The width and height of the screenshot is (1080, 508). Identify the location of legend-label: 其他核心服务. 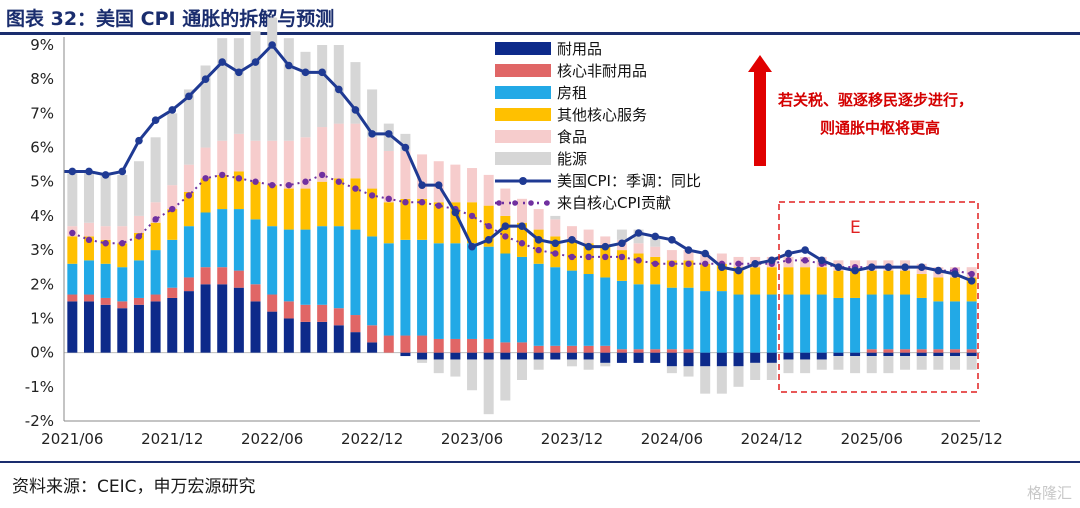
(602, 115).